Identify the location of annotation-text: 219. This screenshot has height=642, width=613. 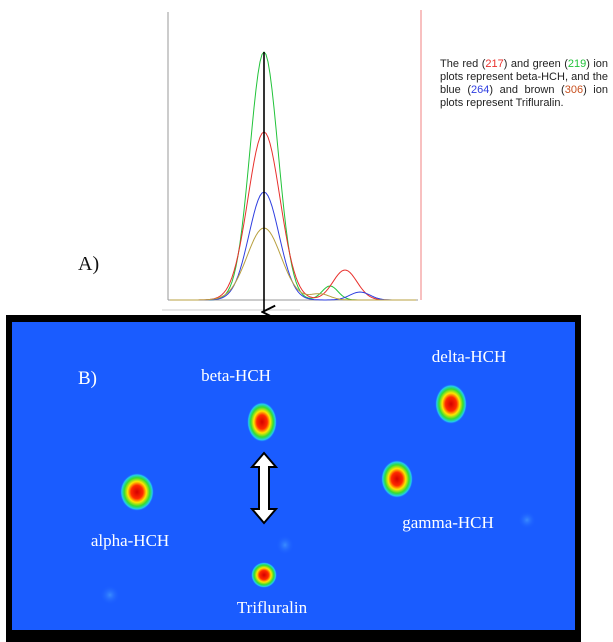
(577, 64).